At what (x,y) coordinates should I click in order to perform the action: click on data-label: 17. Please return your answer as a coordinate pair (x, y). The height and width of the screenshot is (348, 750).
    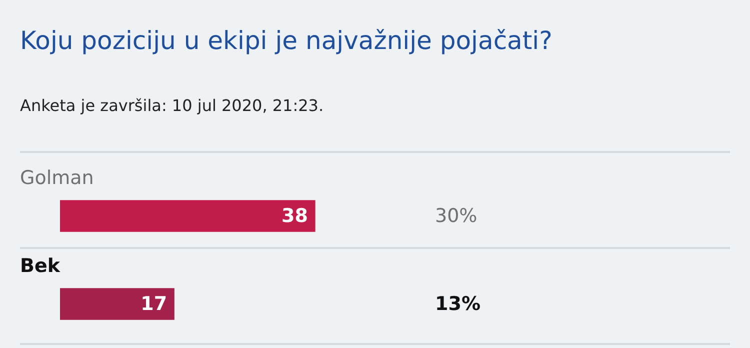
    Looking at the image, I should click on (154, 303).